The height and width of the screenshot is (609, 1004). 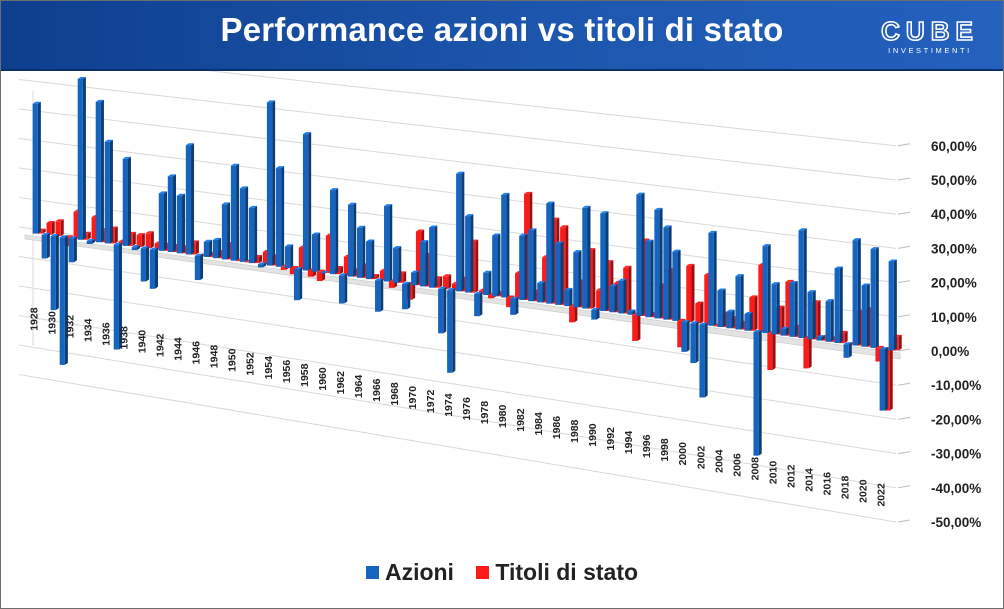 I want to click on azioni-bar-1962-side, so click(x=346, y=288).